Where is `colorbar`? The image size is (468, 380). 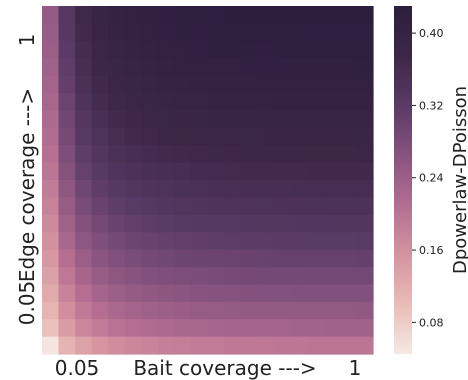
colorbar is located at coordinates (403, 180).